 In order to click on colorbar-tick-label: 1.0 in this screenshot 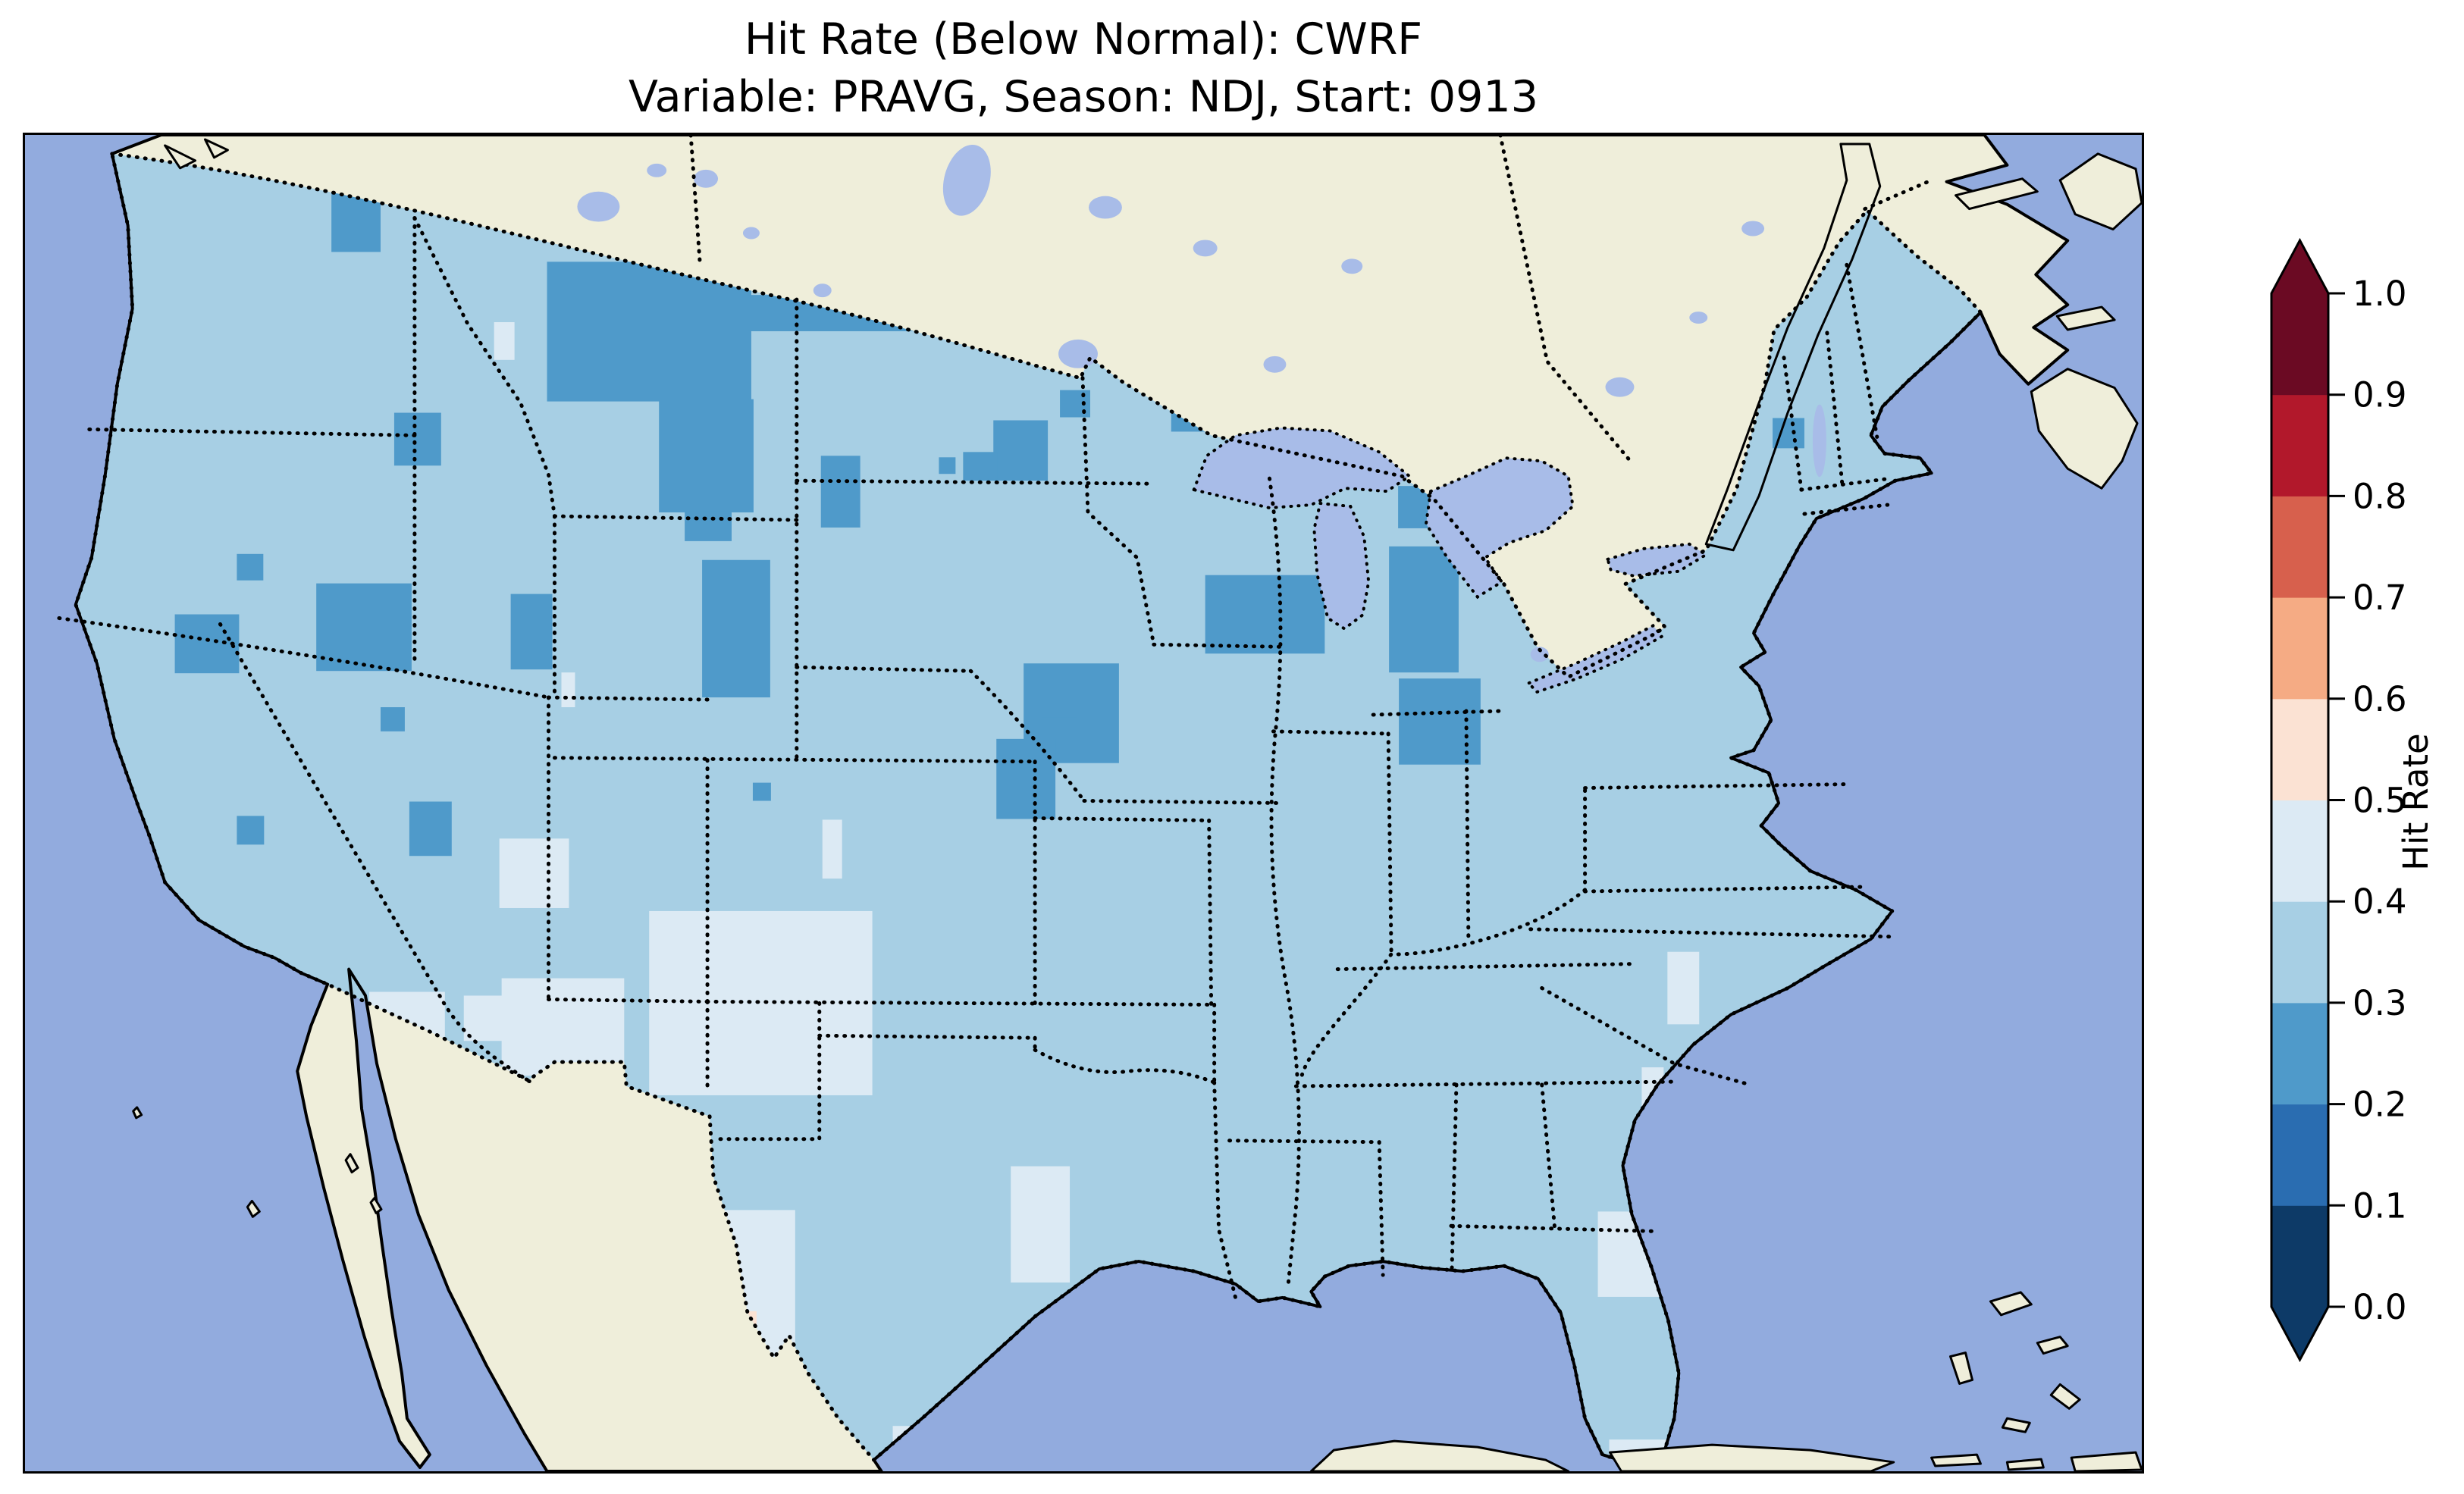, I will do `click(2380, 294)`.